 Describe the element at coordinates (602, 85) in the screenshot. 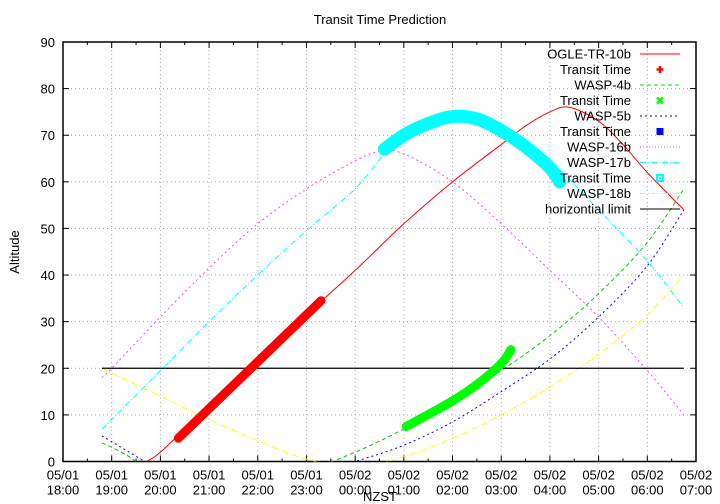

I see `legend-label: WASP-4b` at that location.